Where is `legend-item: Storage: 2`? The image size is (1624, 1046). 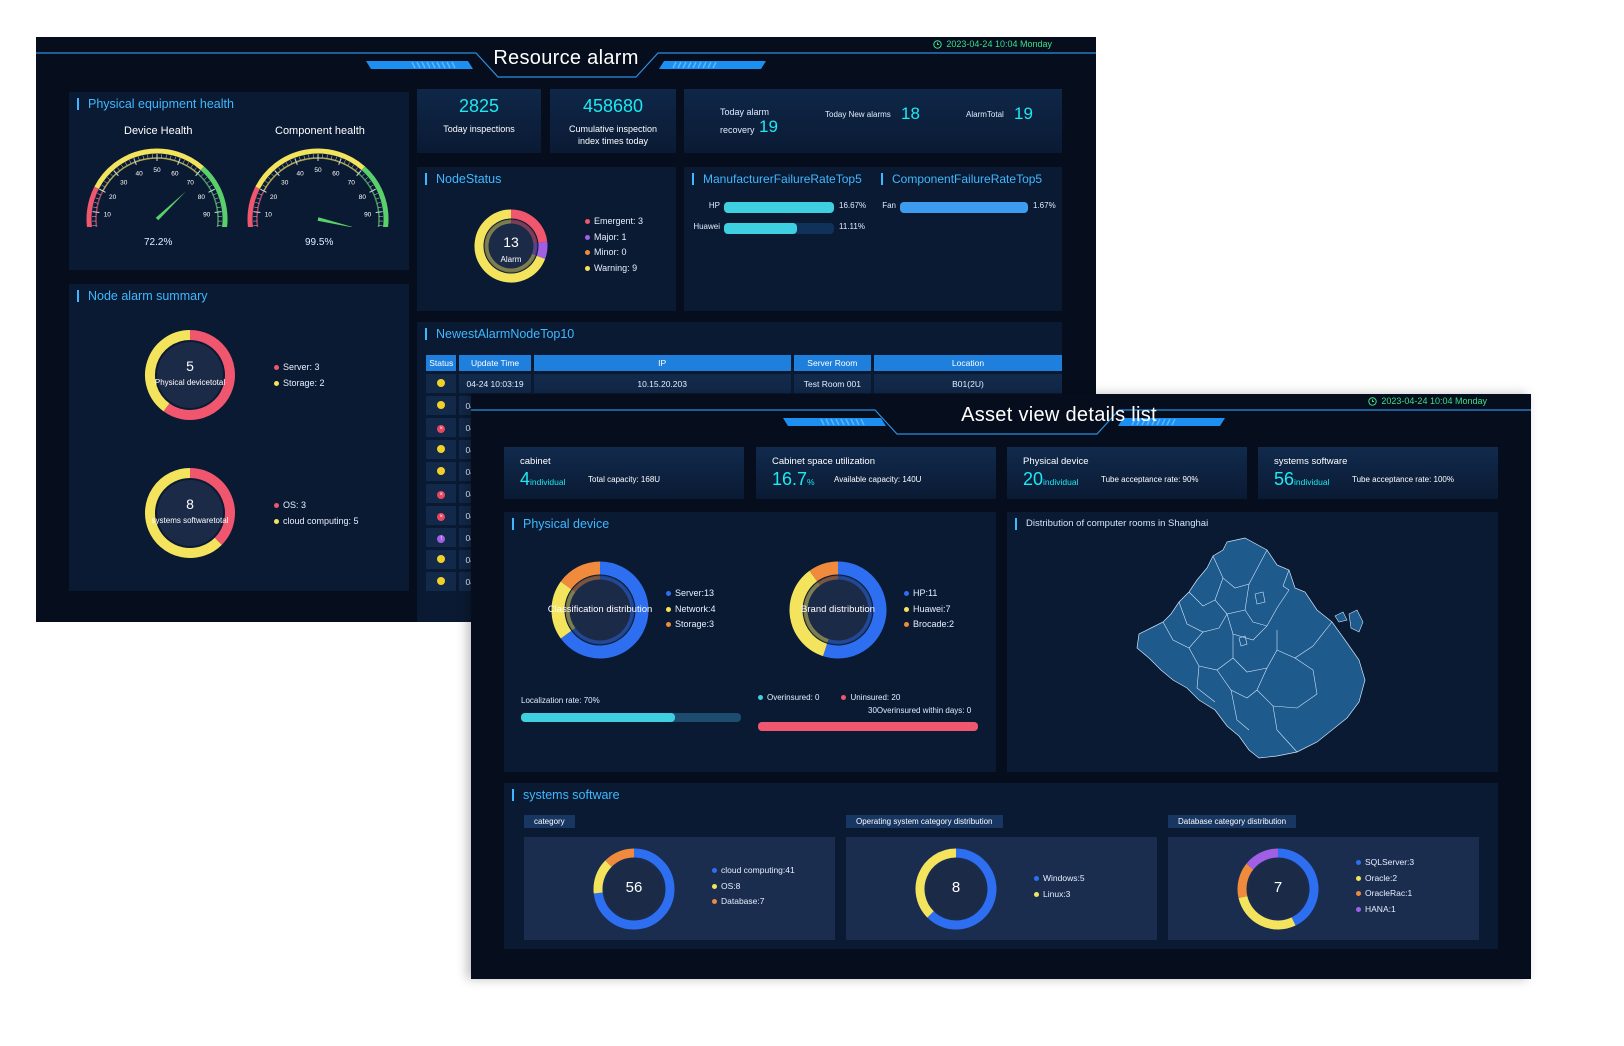
legend-item: Storage: 2 is located at coordinates (299, 384).